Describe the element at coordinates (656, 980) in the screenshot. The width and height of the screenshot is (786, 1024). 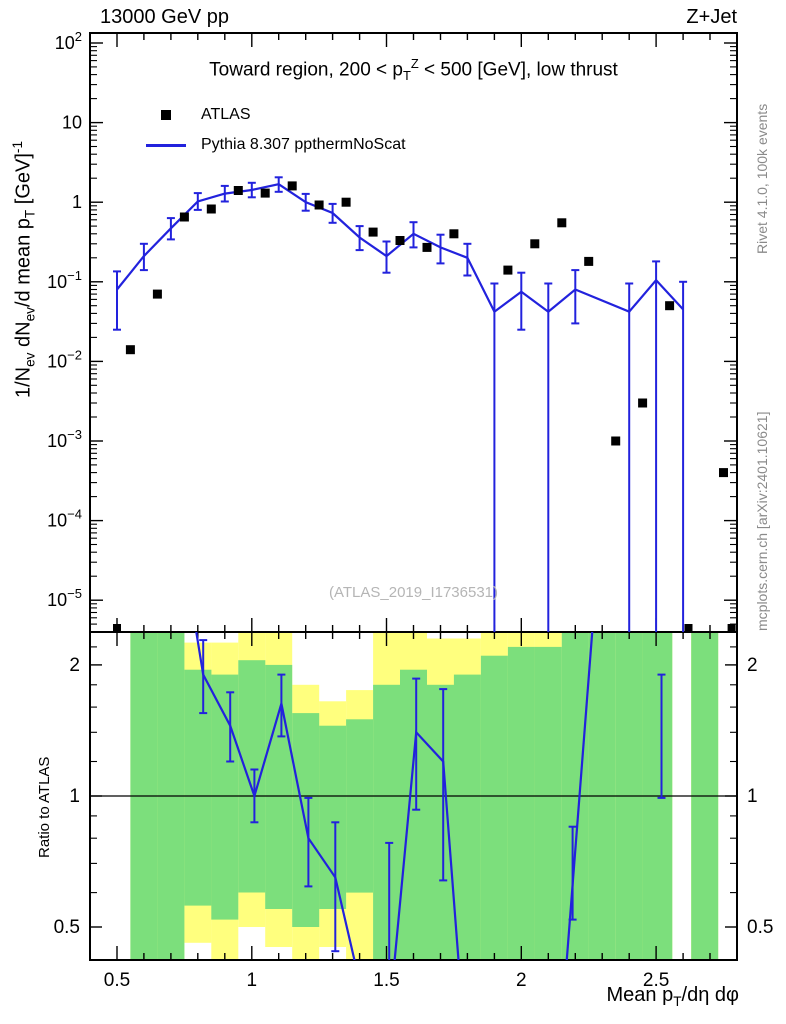
I see `svg-text: 2.5` at that location.